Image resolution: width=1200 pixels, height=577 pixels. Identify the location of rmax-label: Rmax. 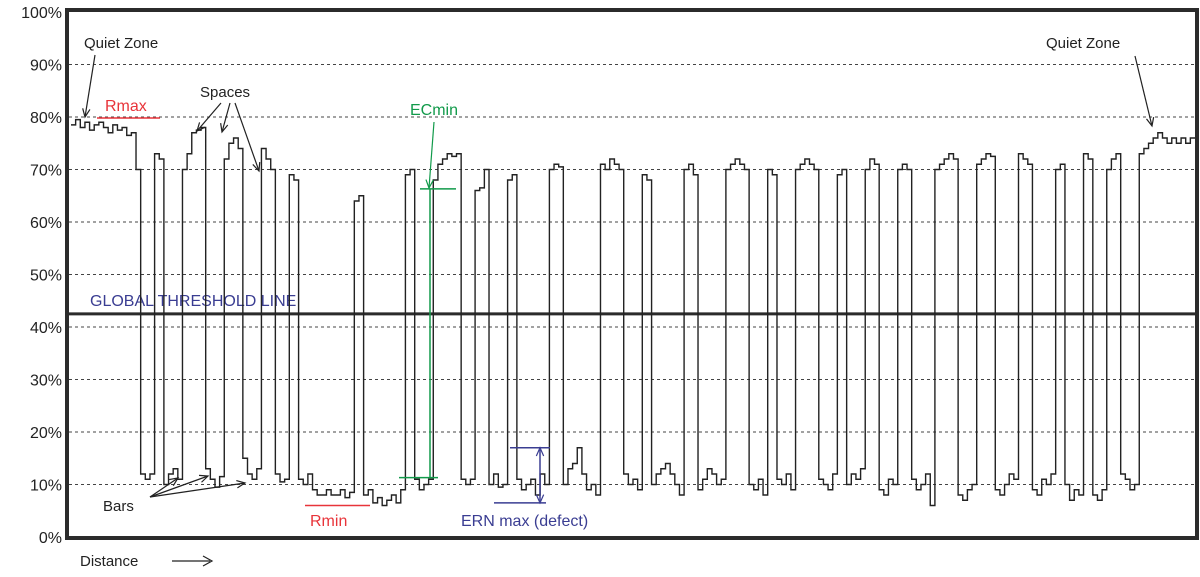
(126, 106).